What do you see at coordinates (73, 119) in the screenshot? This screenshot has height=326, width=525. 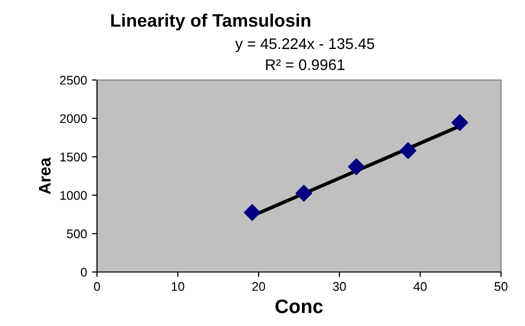 I see `y-tick-label: 2000` at bounding box center [73, 119].